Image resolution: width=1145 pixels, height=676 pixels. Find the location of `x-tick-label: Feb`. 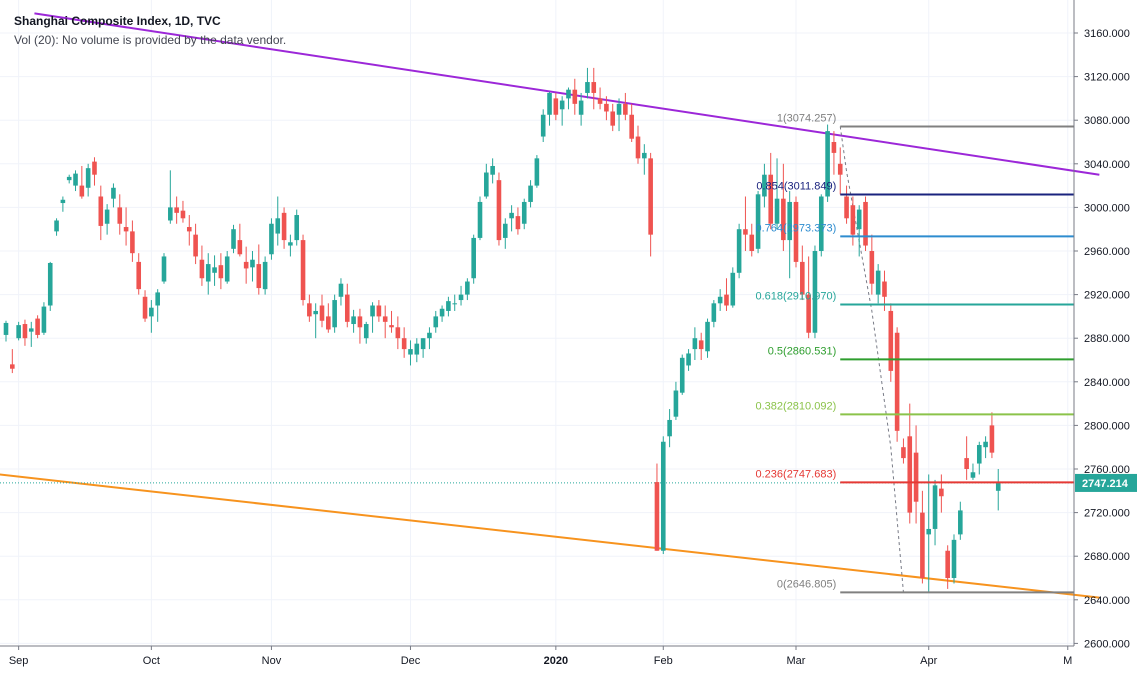

x-tick-label: Feb is located at coordinates (663, 661).